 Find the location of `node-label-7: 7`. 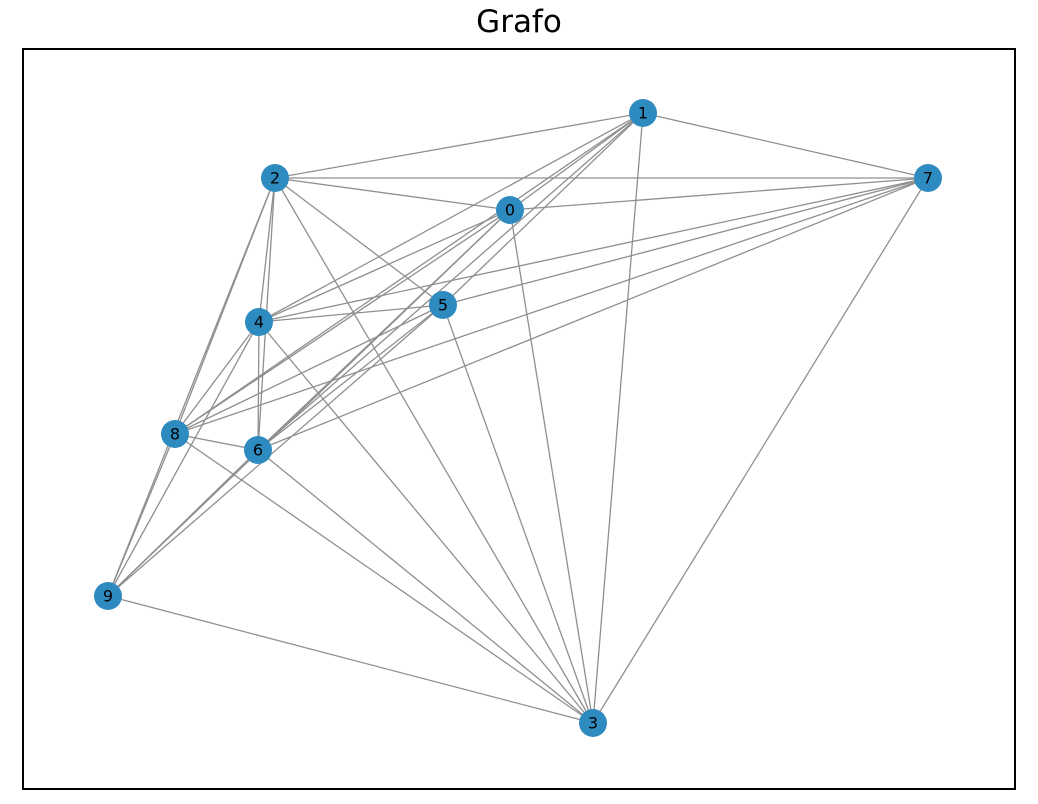

node-label-7: 7 is located at coordinates (928, 178).